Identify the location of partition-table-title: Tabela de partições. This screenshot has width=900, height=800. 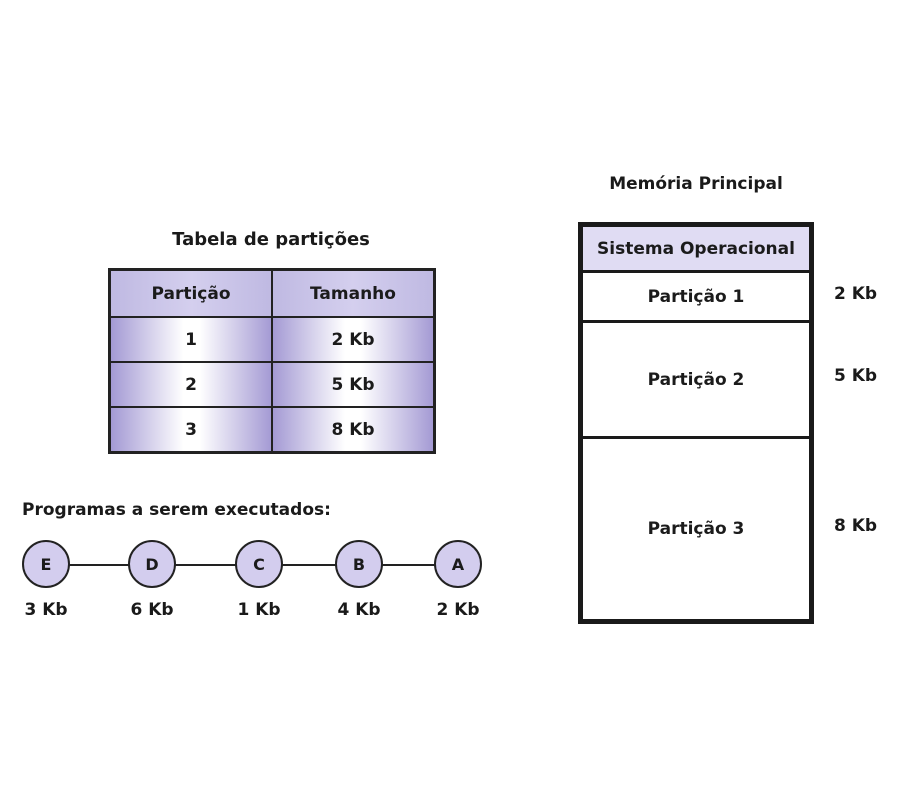
(271, 239).